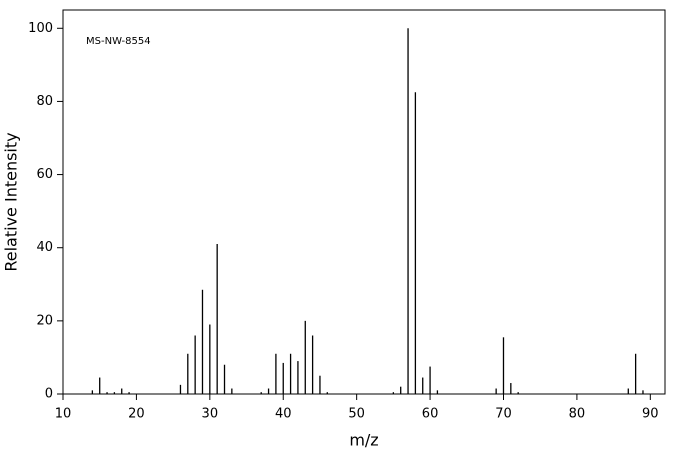 The width and height of the screenshot is (676, 459). I want to click on y-axis-label: Relative Intensity, so click(11, 201).